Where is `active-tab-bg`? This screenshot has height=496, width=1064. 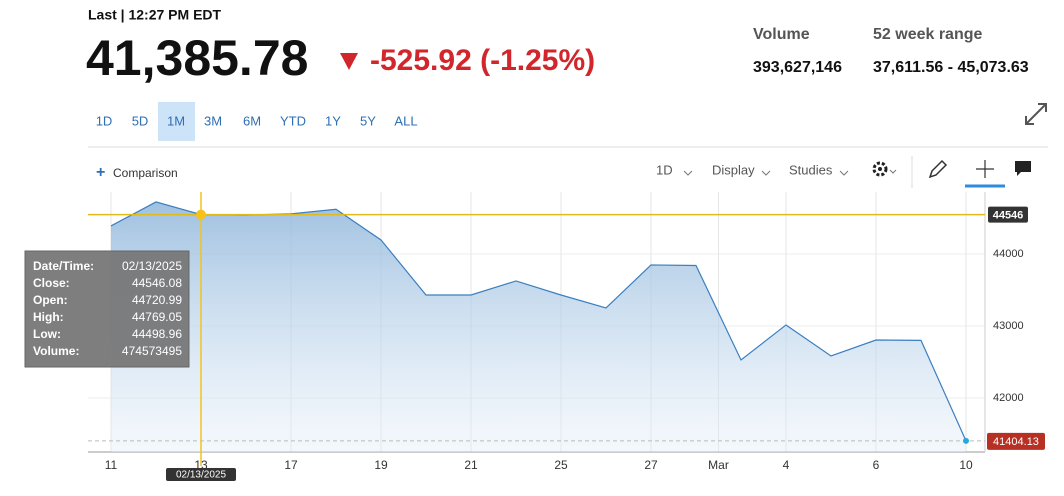 active-tab-bg is located at coordinates (176, 121).